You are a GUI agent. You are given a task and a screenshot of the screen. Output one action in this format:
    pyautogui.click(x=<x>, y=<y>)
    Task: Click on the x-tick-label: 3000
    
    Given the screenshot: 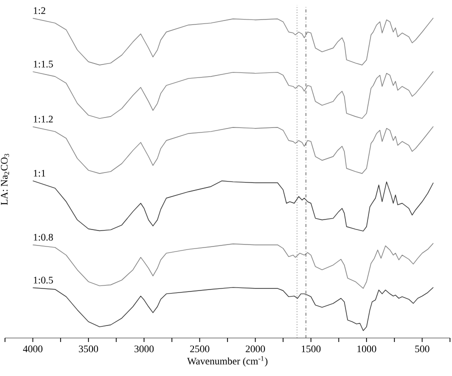 What is the action you would take?
    pyautogui.click(x=144, y=349)
    